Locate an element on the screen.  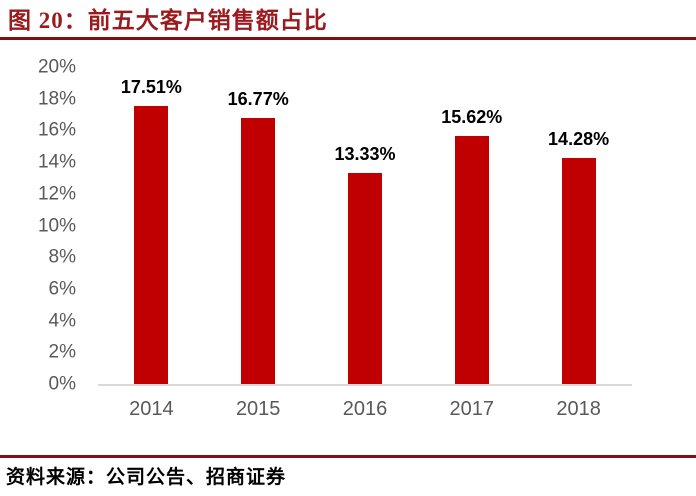
y-tick-label: 18% is located at coordinates (56, 99).